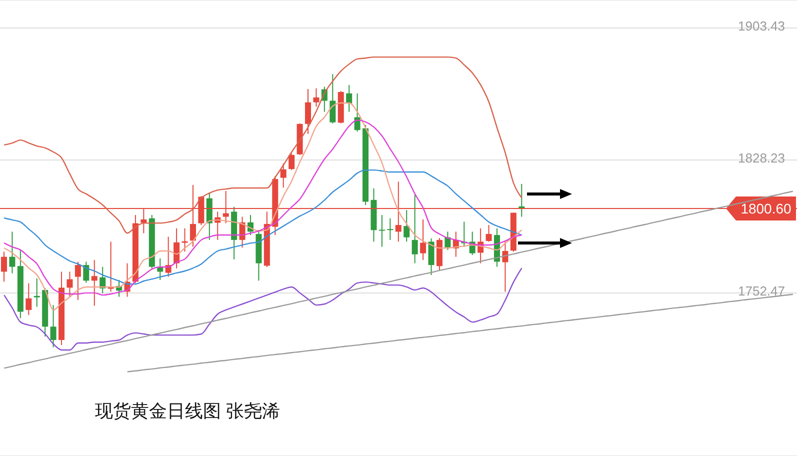  What do you see at coordinates (187, 411) in the screenshot?
I see `text: 现货黄金日线图 张尧浠` at bounding box center [187, 411].